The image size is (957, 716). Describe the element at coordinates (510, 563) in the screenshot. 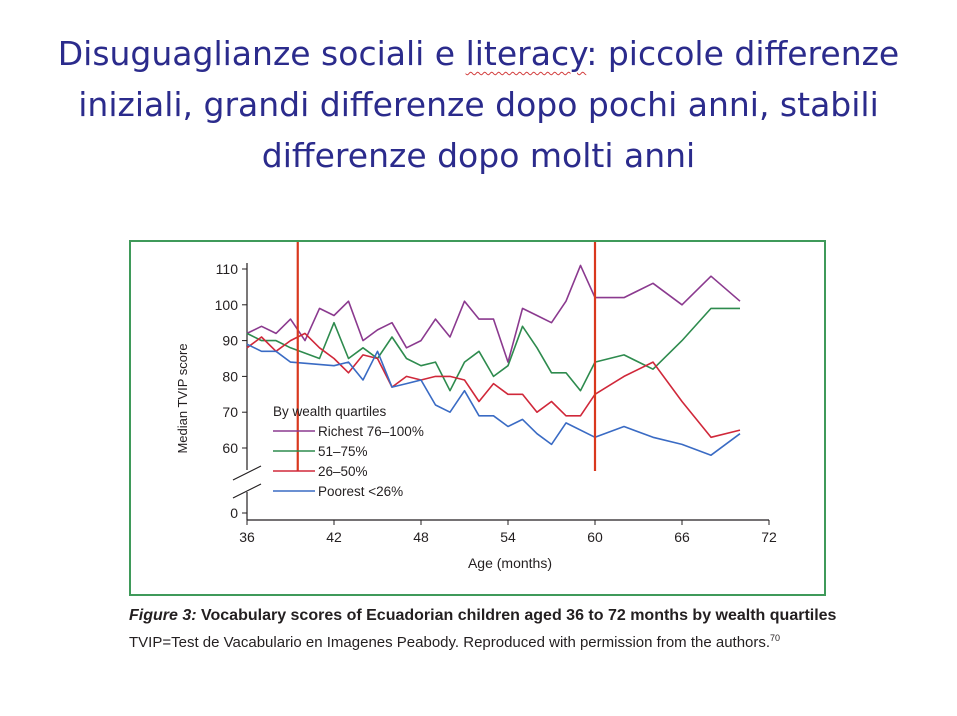

I see `x-axis-label: Age (months)` at that location.